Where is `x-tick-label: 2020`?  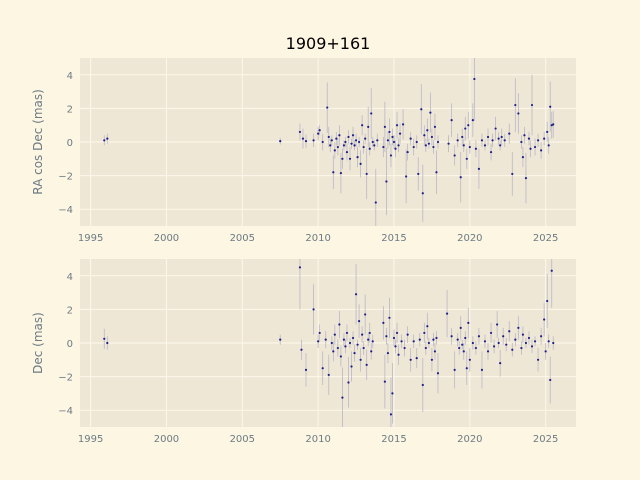 x-tick-label: 2020 is located at coordinates (469, 439).